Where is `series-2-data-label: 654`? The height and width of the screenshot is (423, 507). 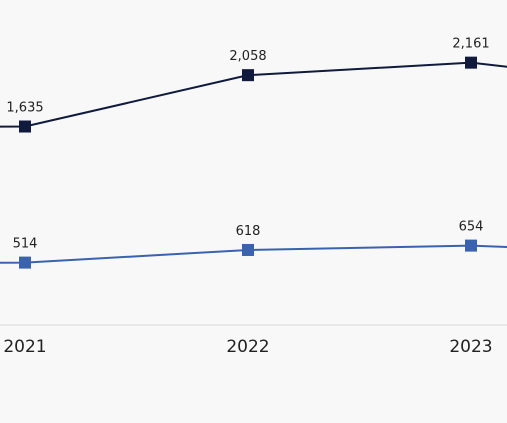 series-2-data-label: 654 is located at coordinates (471, 227).